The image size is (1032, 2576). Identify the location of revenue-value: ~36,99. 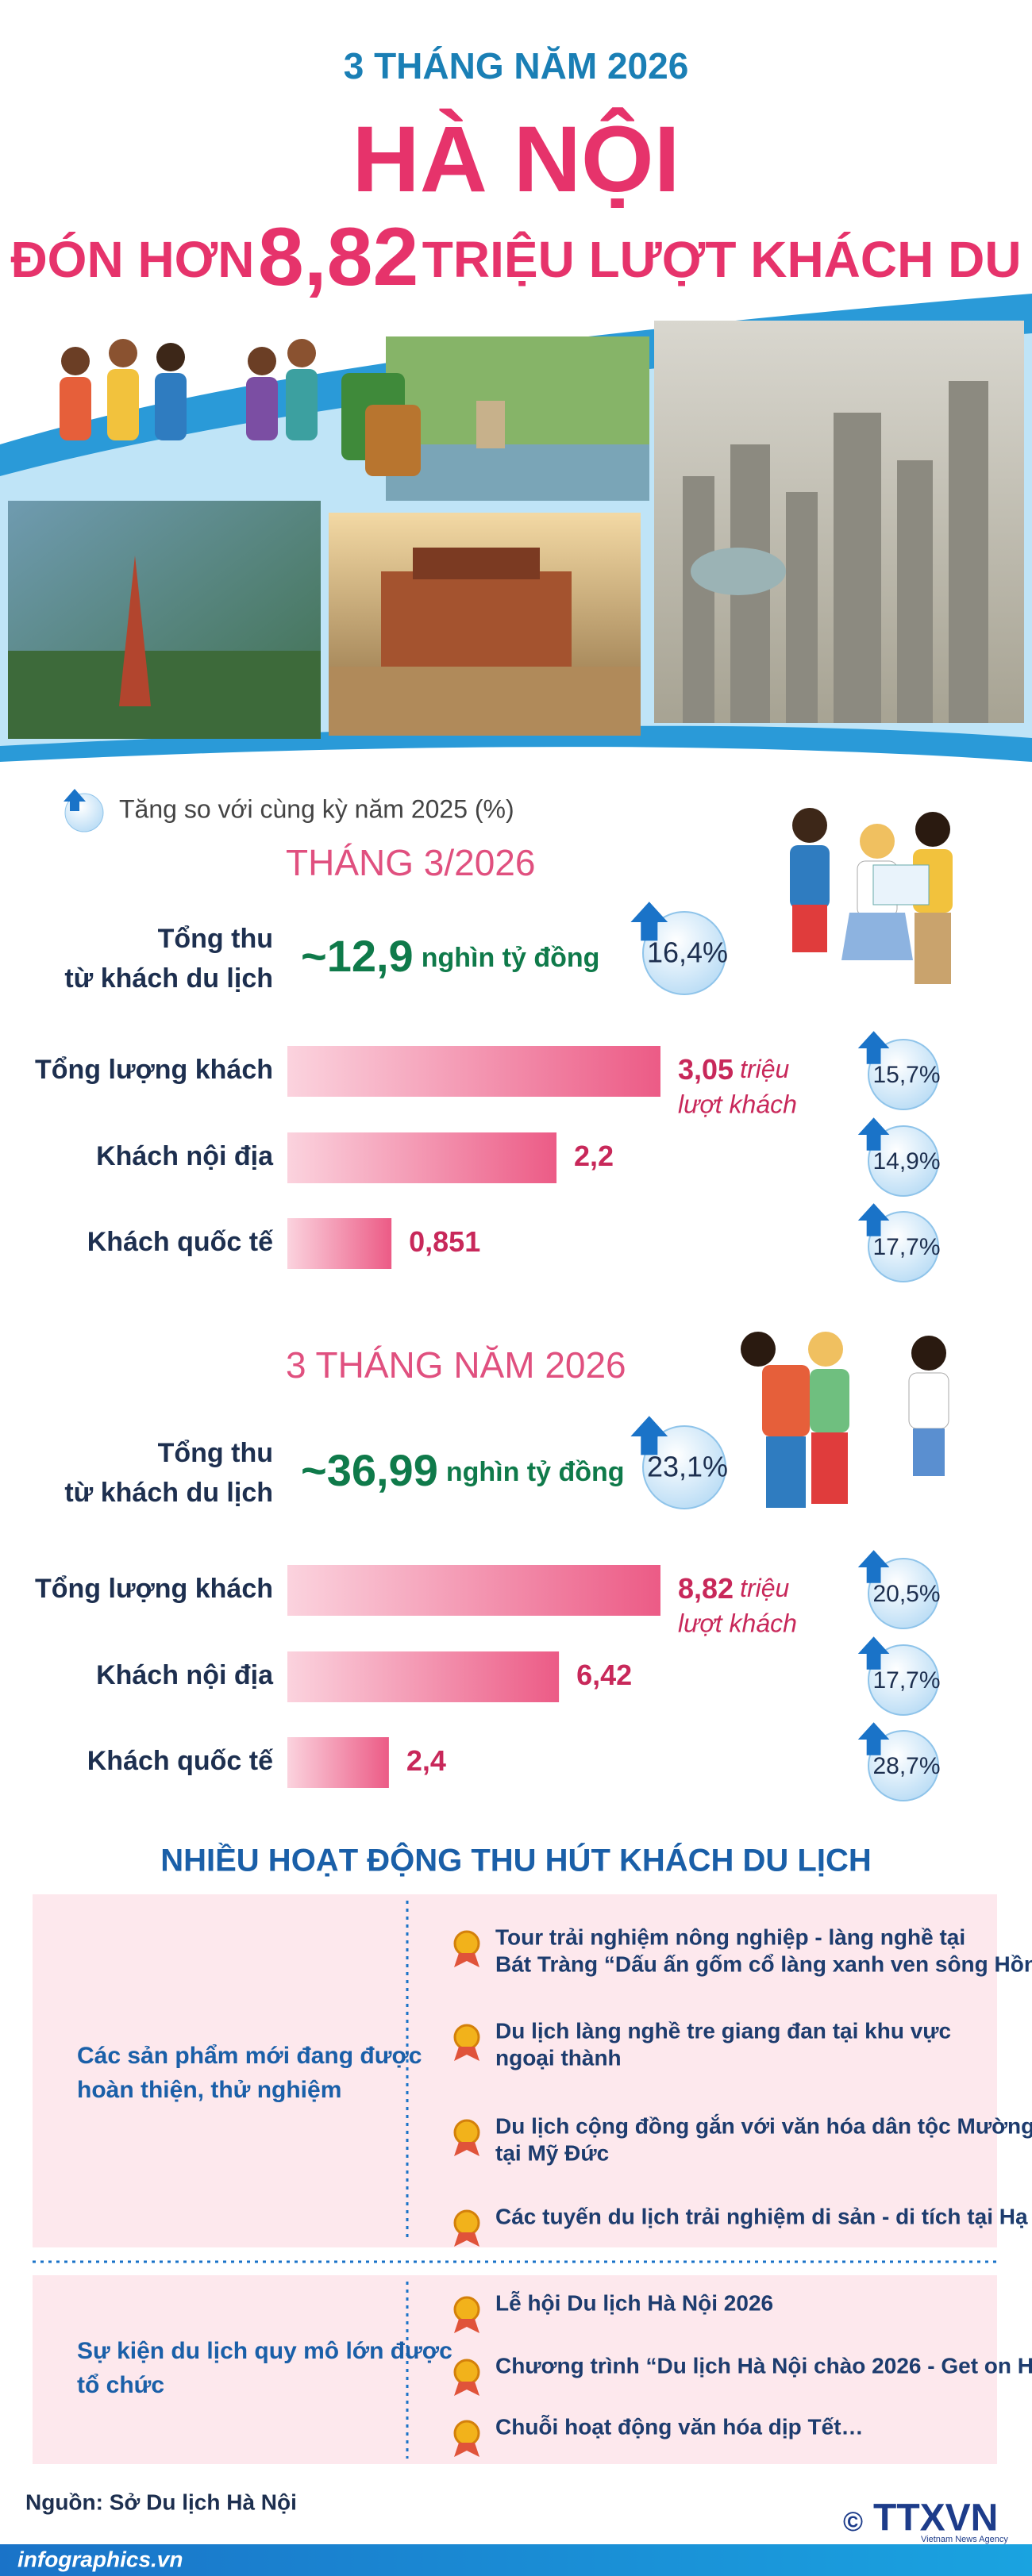
(369, 1470).